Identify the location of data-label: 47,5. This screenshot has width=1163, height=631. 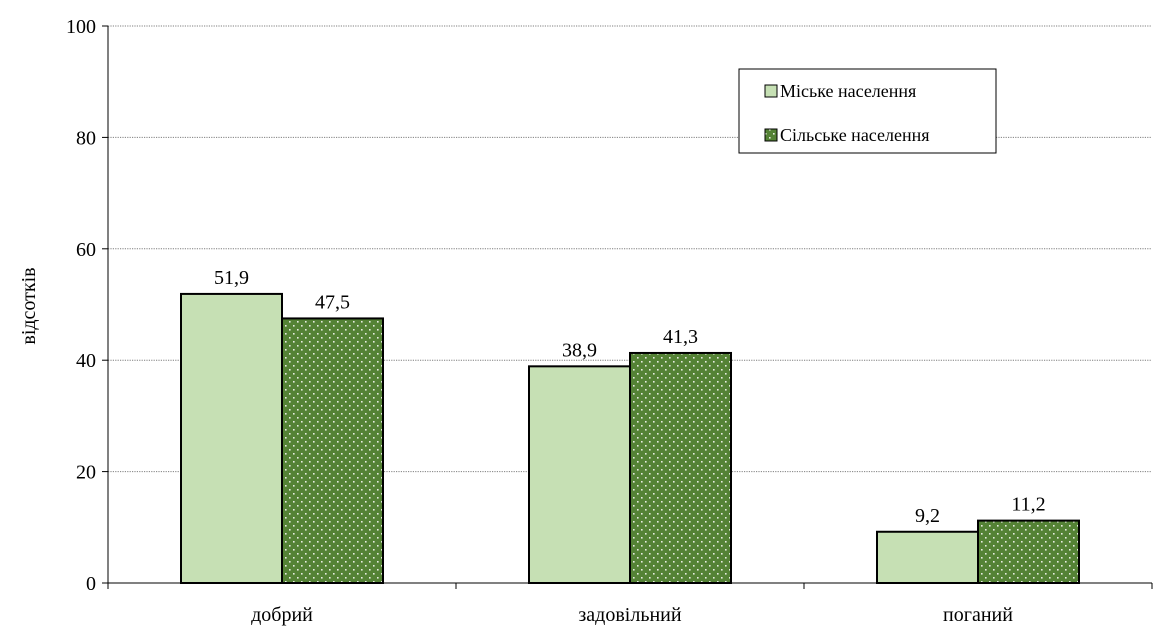
(332, 302).